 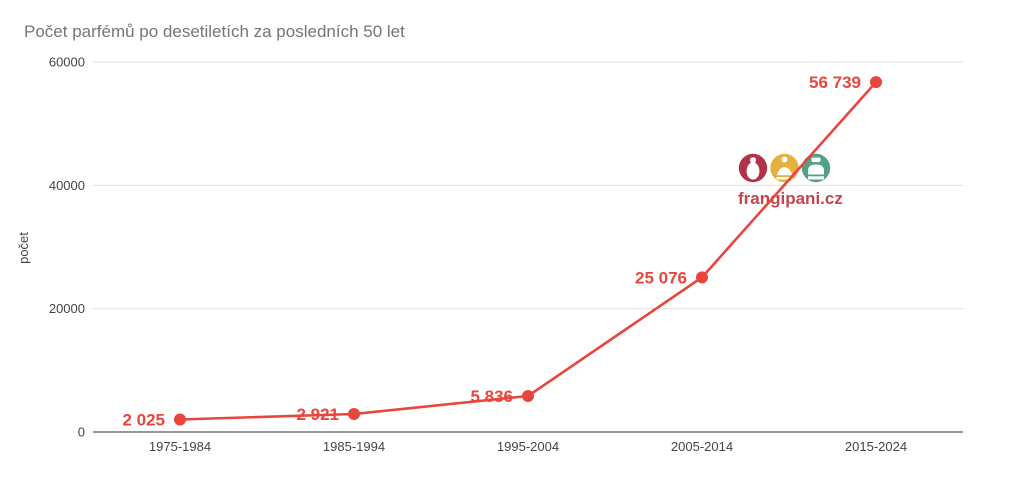 I want to click on y-tick-label: 40000, so click(x=67, y=185).